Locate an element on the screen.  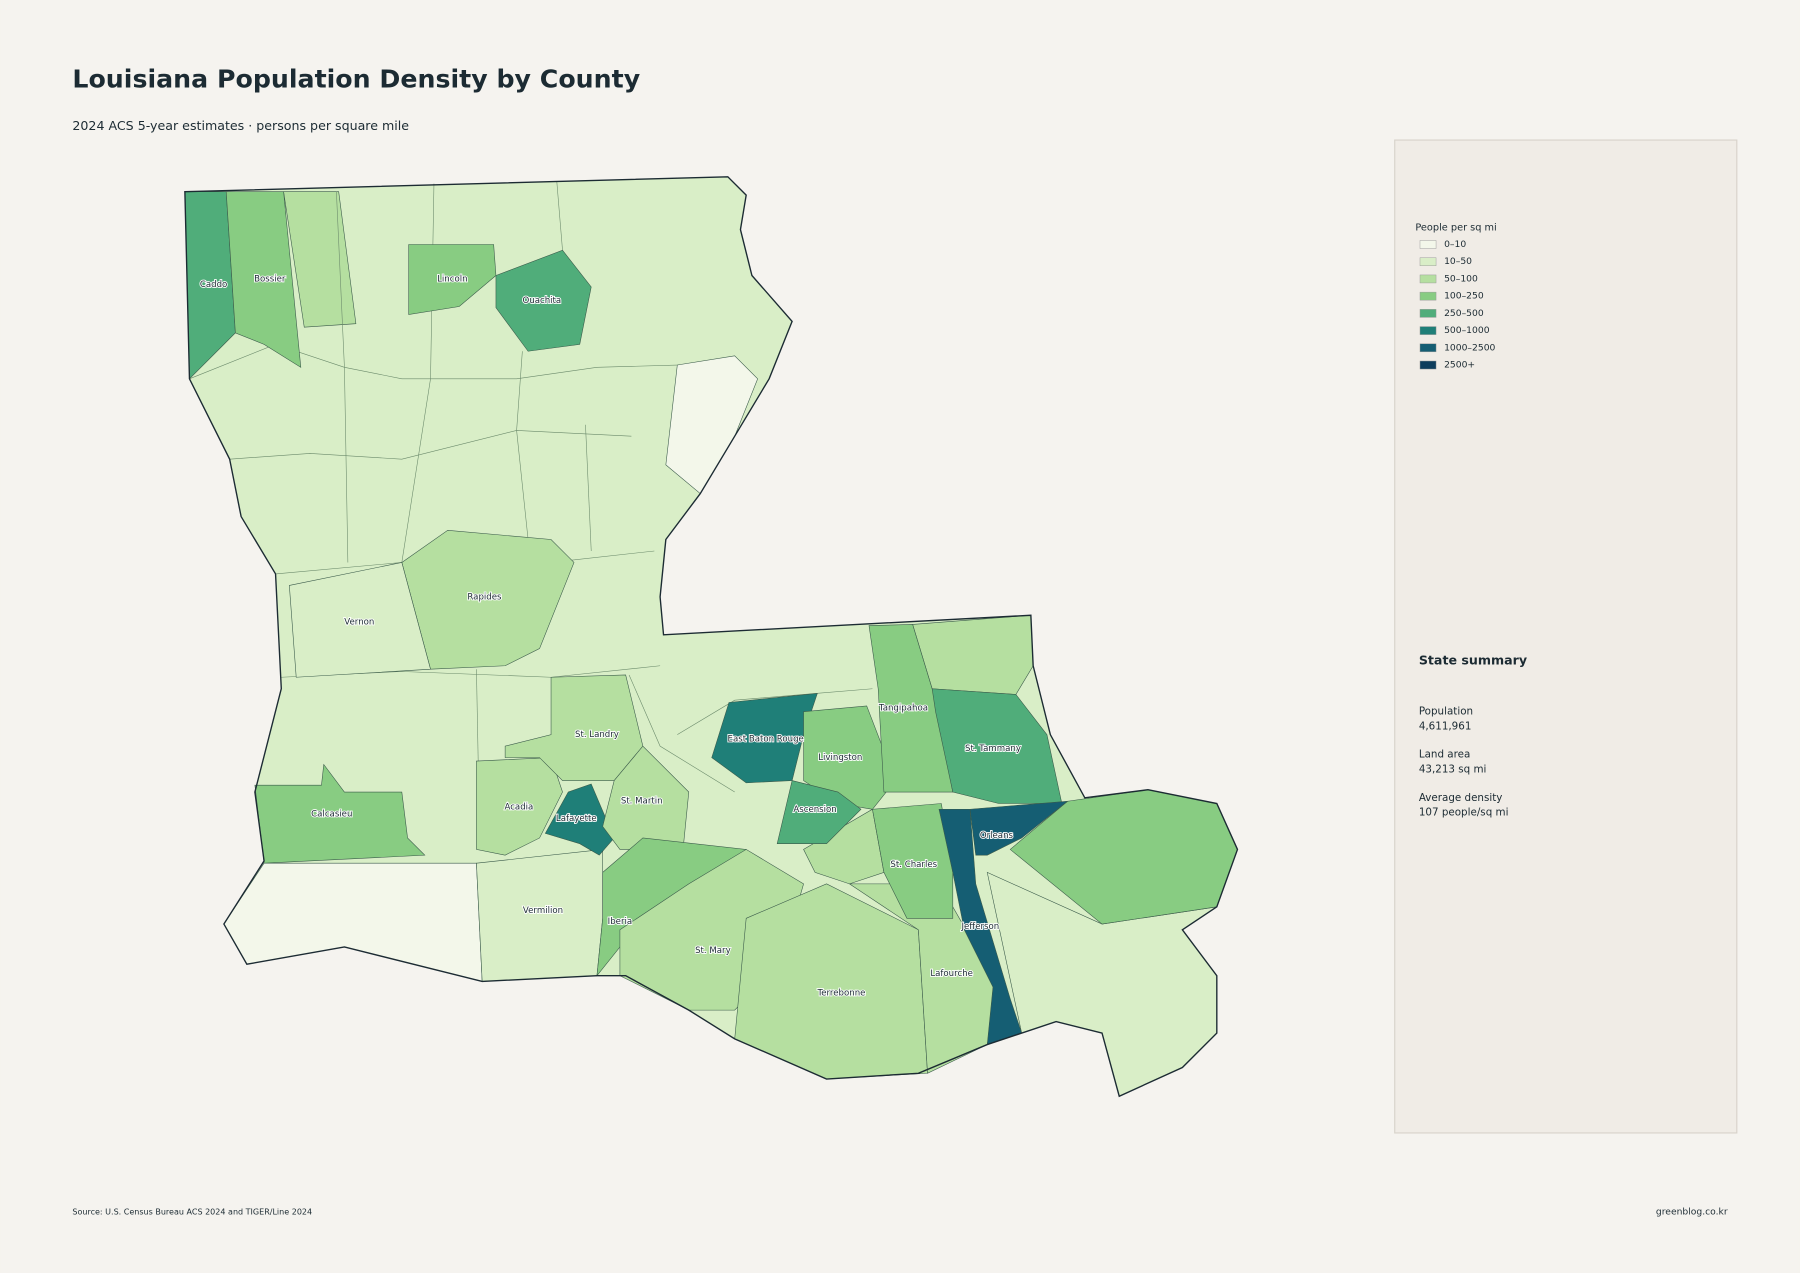
title: Louisiana Population Density by County is located at coordinates (356, 78).